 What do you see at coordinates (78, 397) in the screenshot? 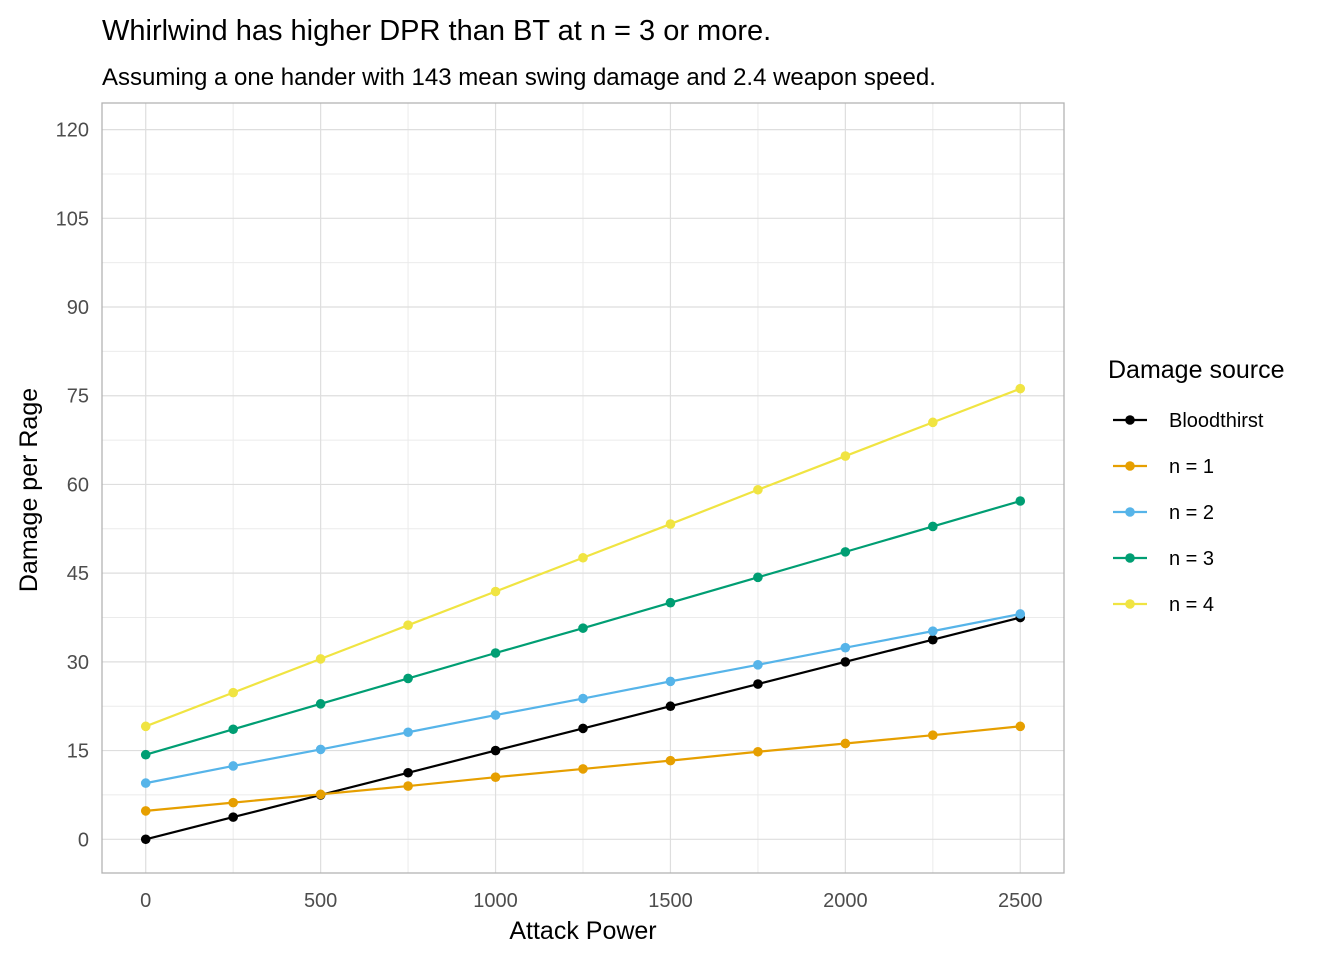
I see `y-tick-label: 75` at bounding box center [78, 397].